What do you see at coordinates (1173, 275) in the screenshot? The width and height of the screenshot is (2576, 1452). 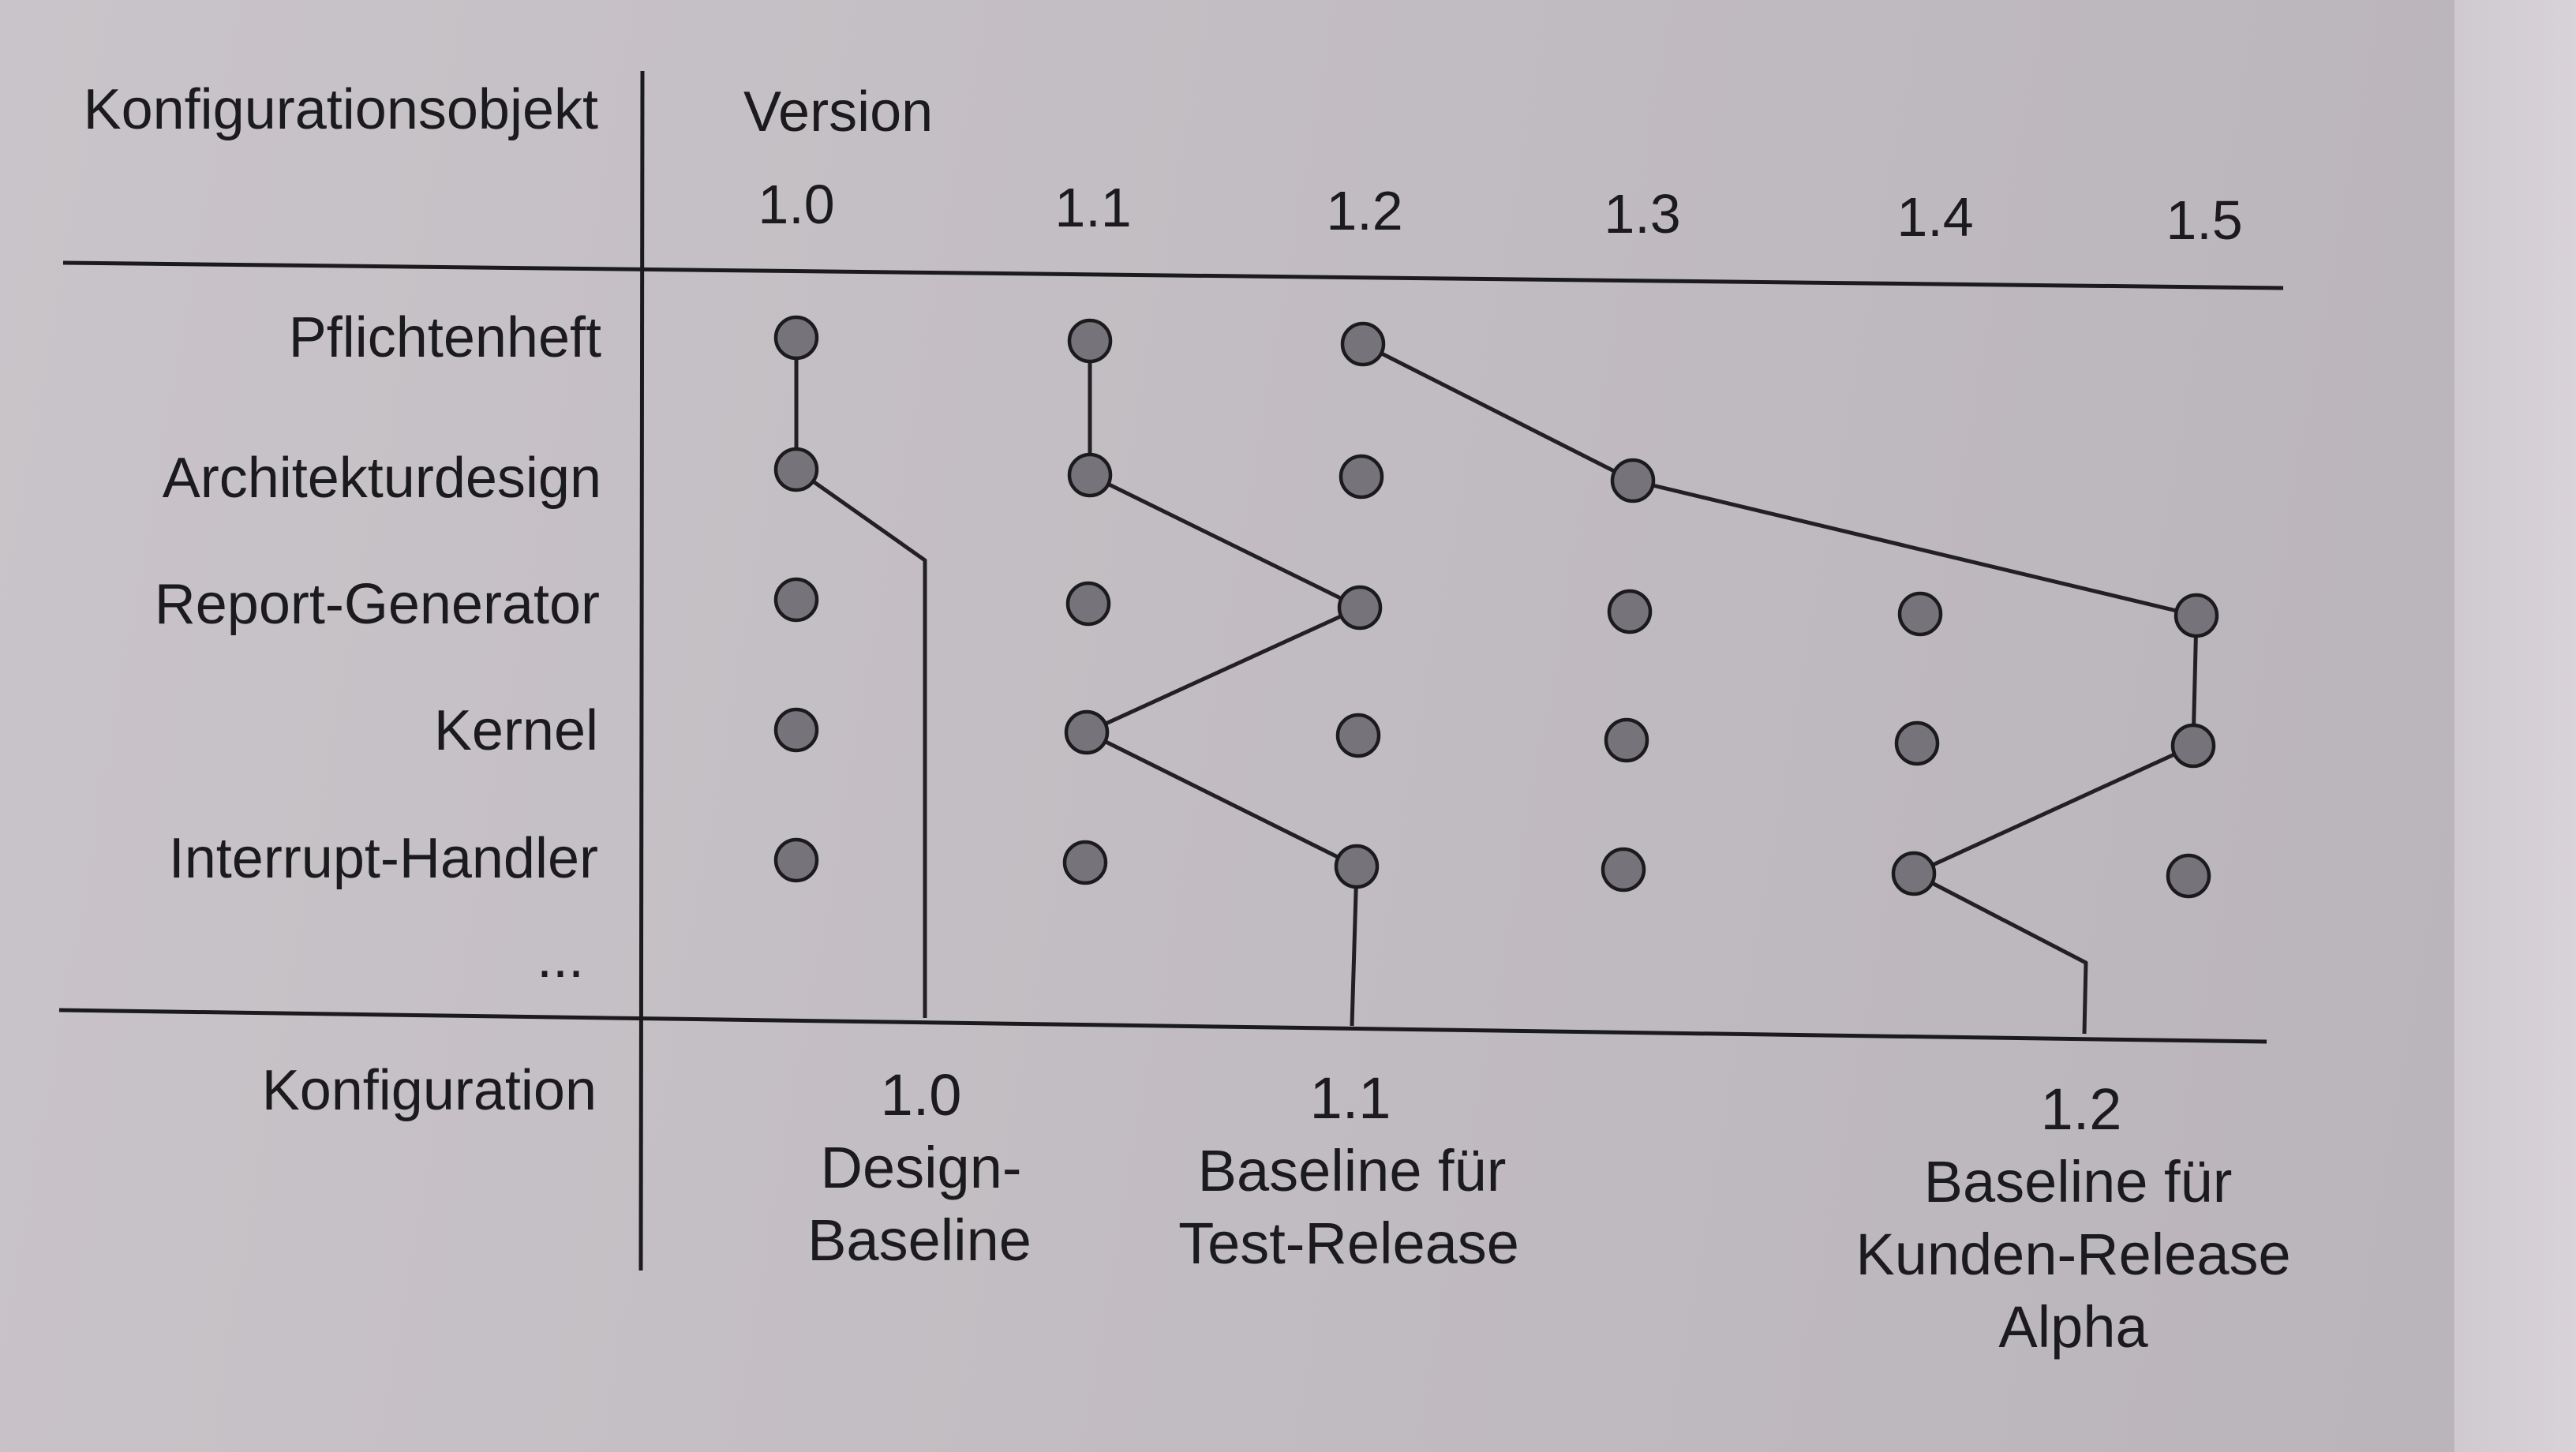 I see `header-rule` at bounding box center [1173, 275].